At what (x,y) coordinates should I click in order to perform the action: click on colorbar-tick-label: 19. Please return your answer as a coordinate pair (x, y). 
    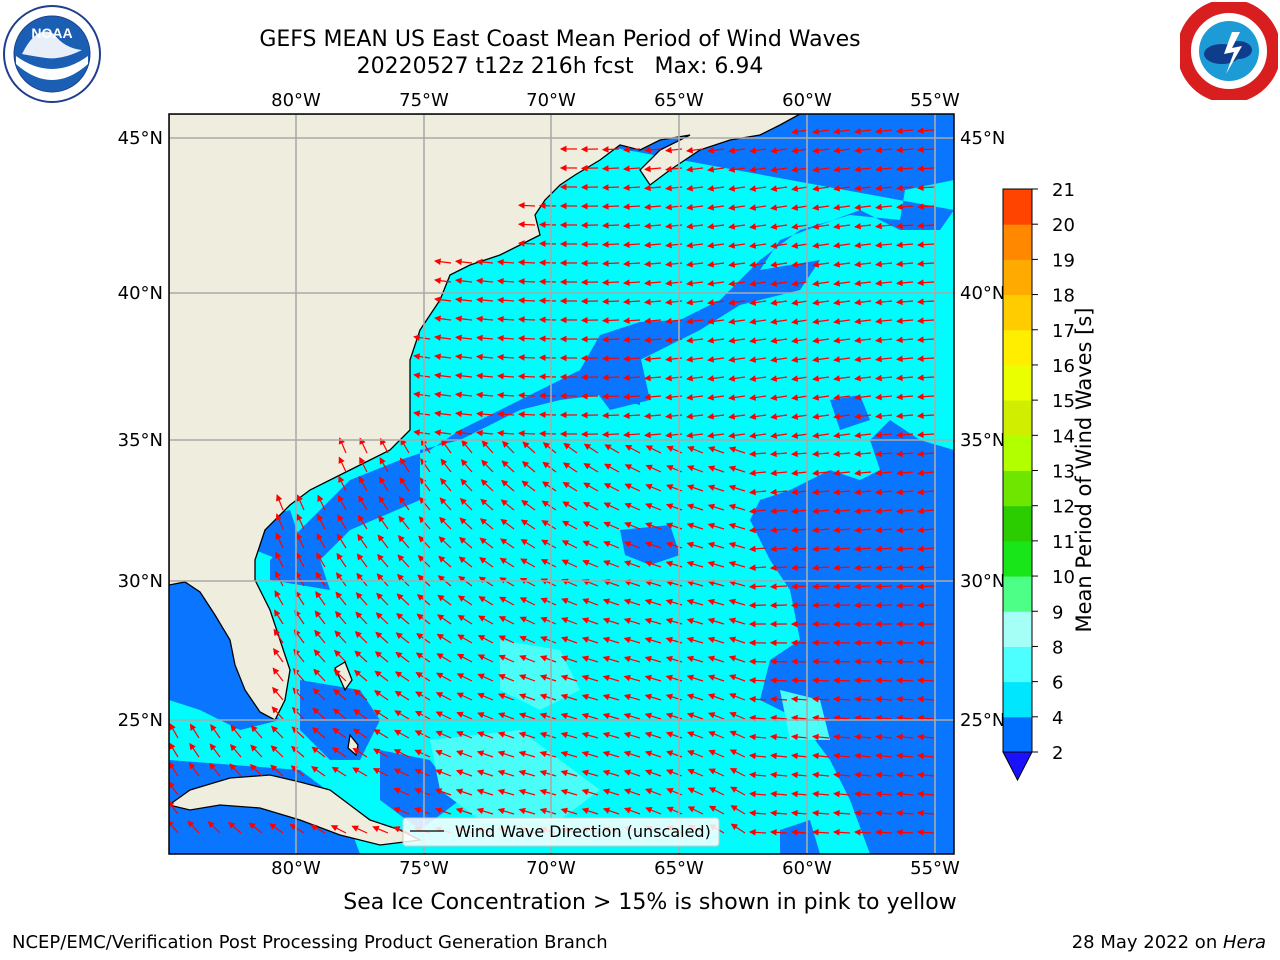
    Looking at the image, I should click on (1063, 260).